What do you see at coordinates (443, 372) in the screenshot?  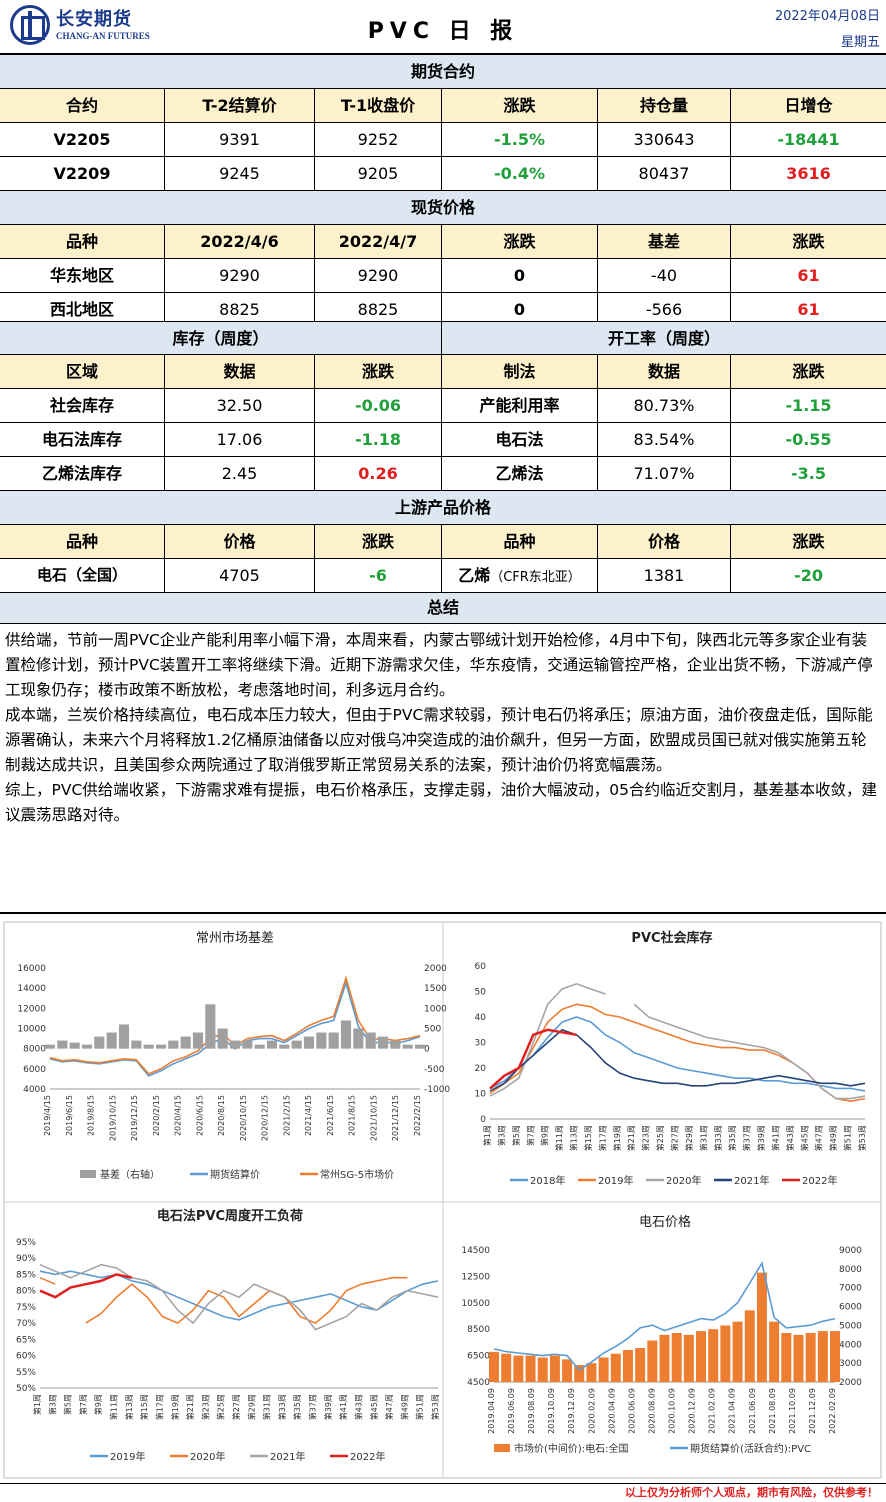 I see `inv-header-row: 区域 数据 涨跌 制法 数据 涨跌` at bounding box center [443, 372].